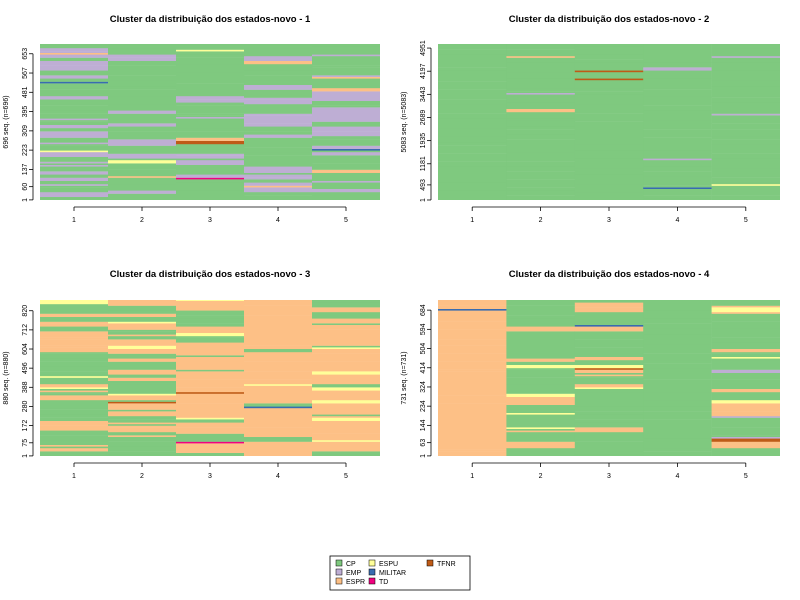 The image size is (800, 600). I want to click on cell-espu, so click(74, 388).